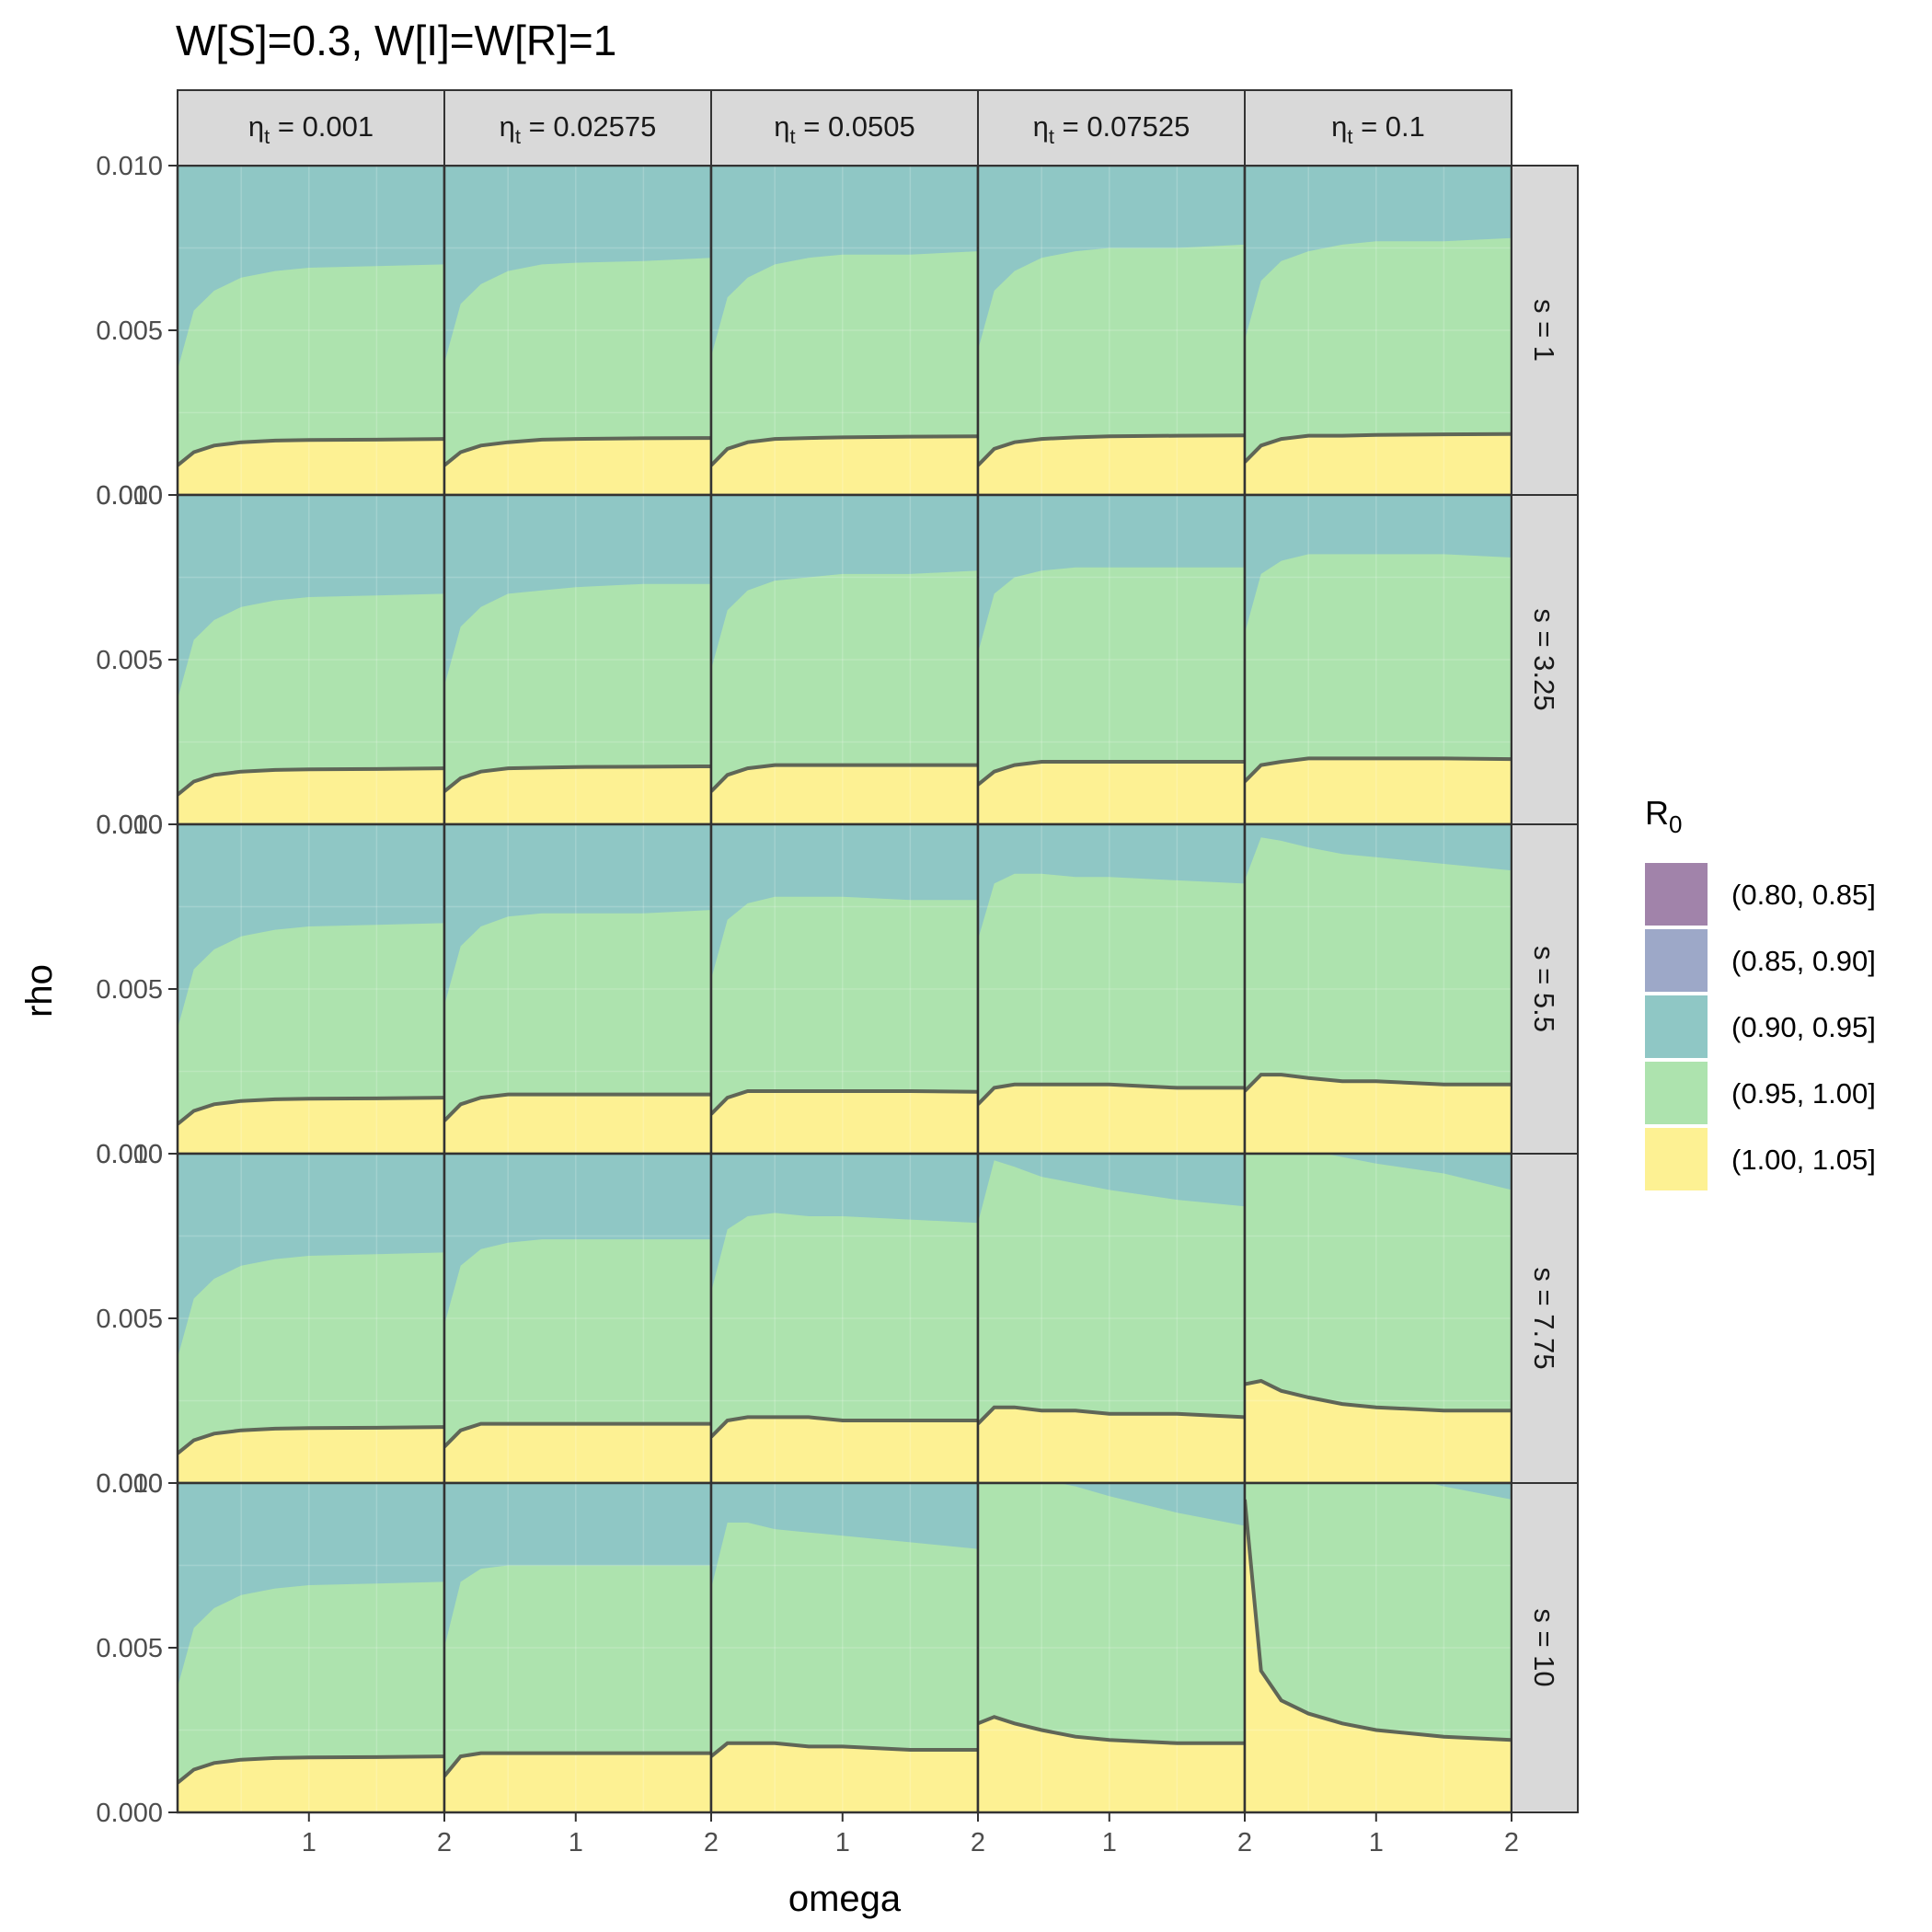  Describe the element at coordinates (1803, 1027) in the screenshot. I see `legend-label: (0.90, 0.95]` at that location.